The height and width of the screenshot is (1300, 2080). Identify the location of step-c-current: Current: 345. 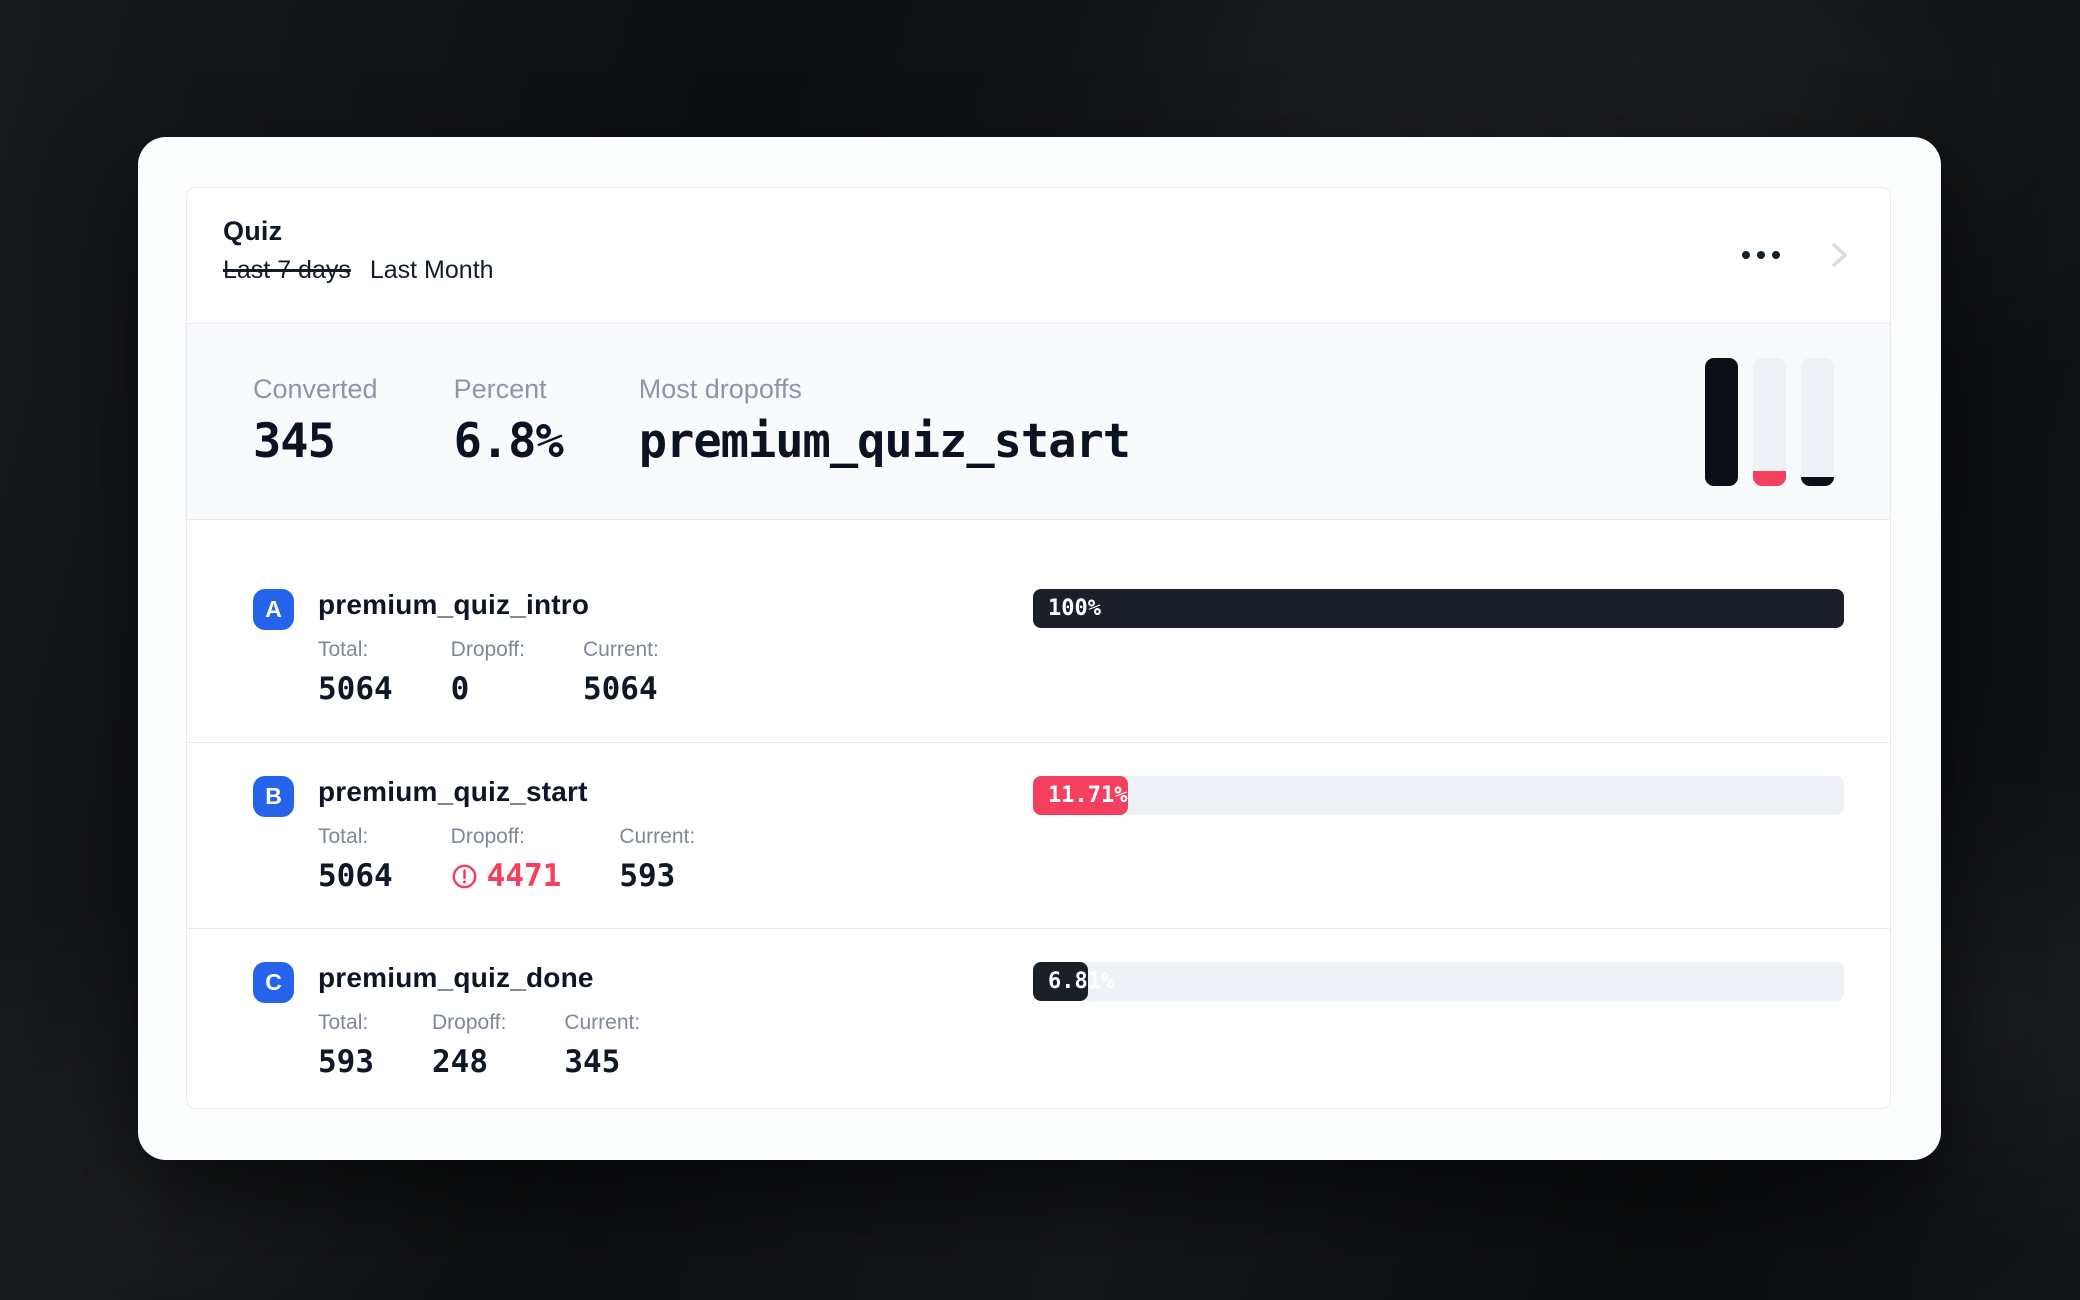
(602, 1045).